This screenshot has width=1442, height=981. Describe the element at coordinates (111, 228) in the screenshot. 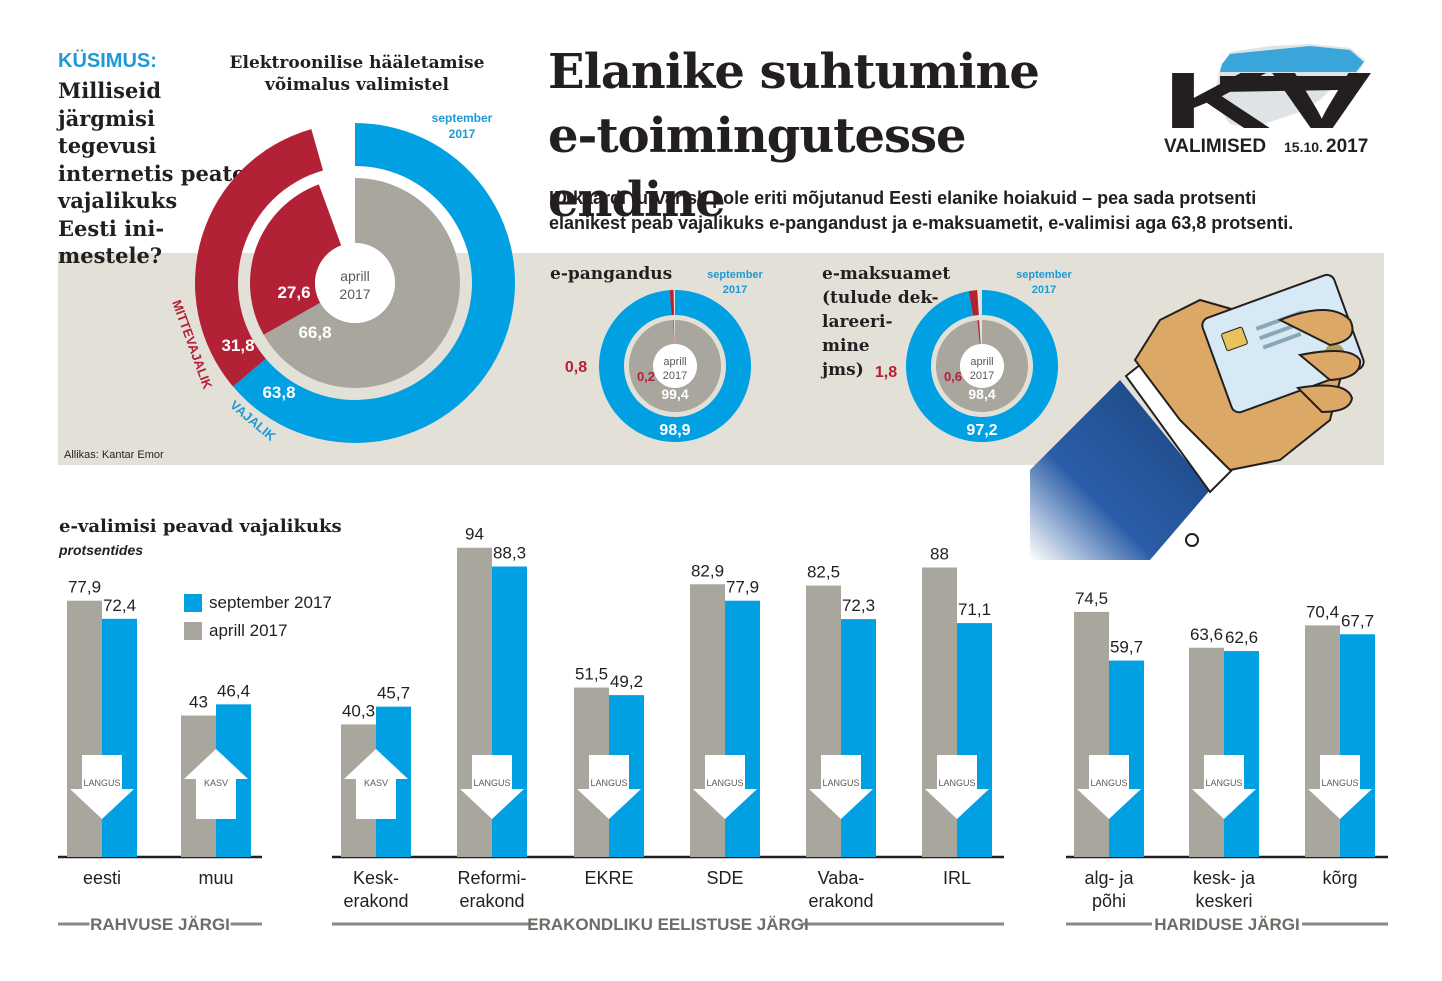

I see `question-line: Eesti ini-` at that location.